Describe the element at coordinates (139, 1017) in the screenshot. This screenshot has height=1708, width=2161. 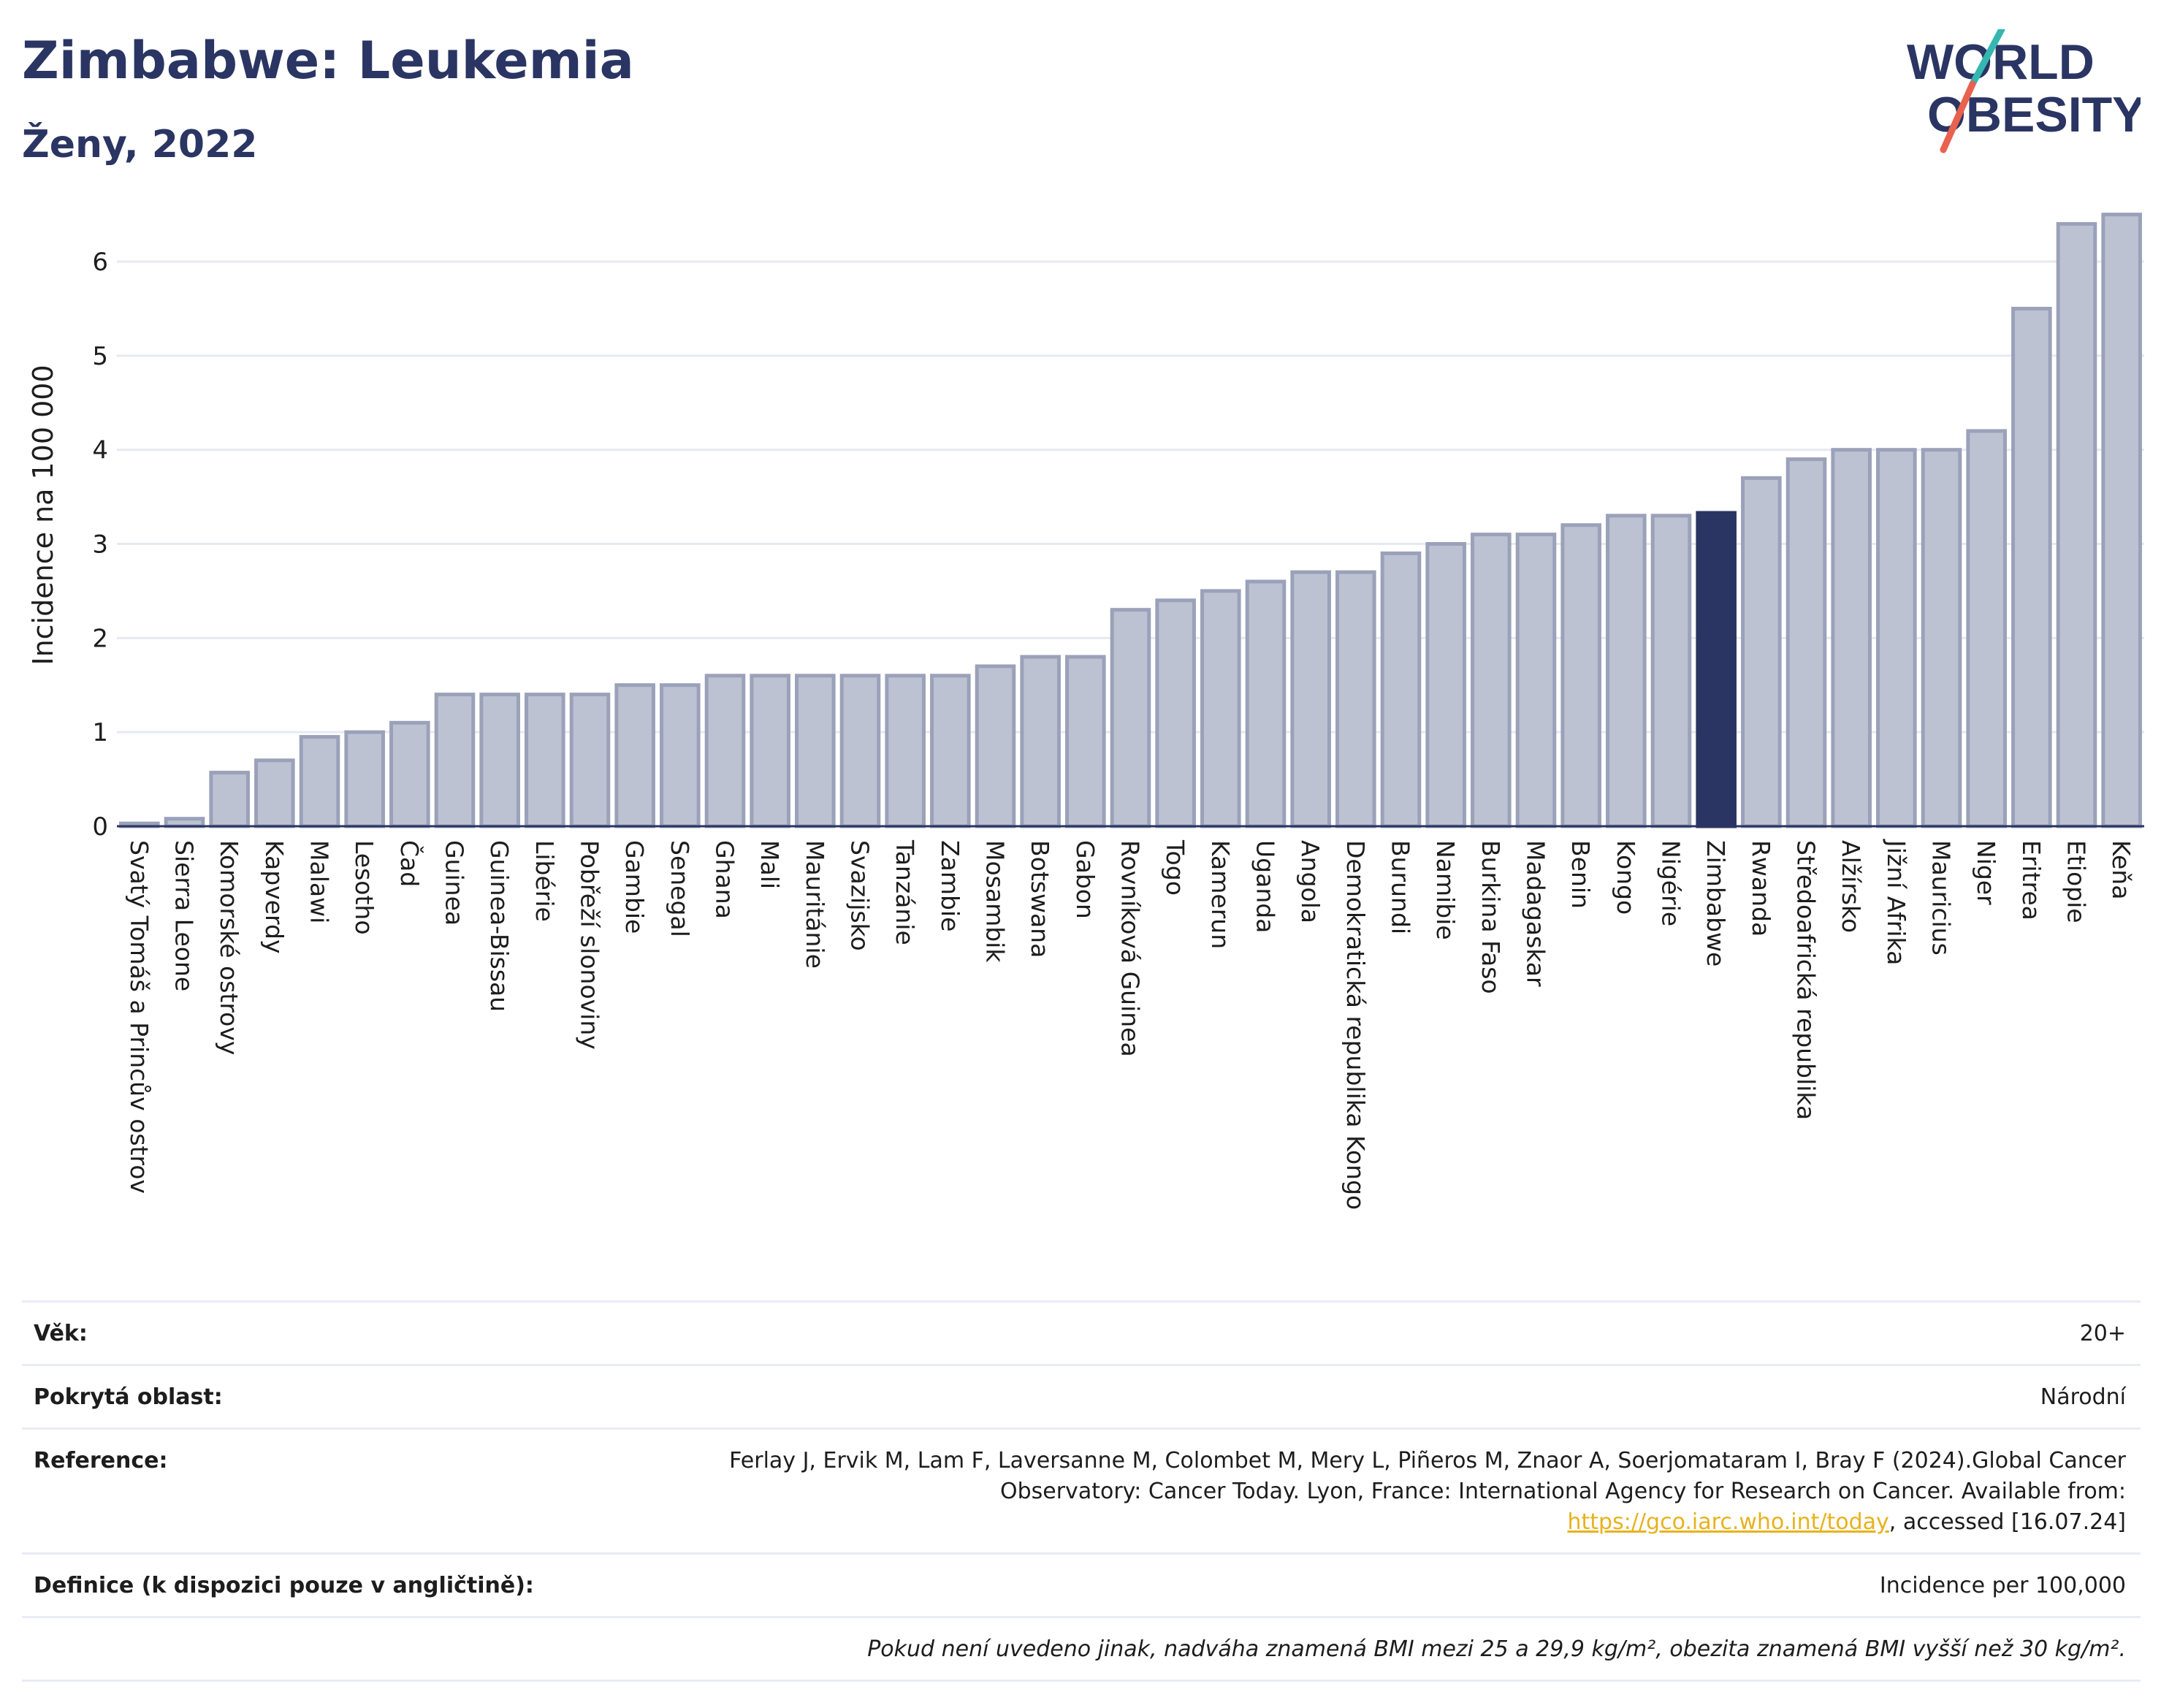
I see `x-tick-label: Svatý Tomáš a Princův ostrov` at that location.